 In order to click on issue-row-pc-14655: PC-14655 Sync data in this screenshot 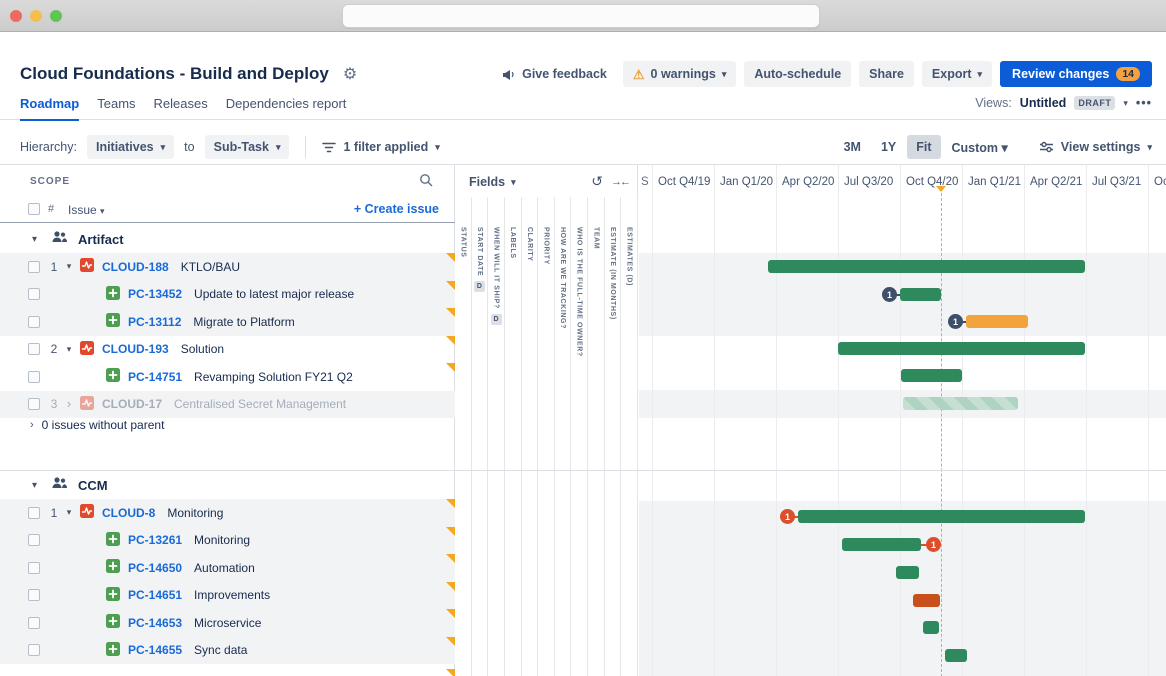, I will do `click(227, 650)`.